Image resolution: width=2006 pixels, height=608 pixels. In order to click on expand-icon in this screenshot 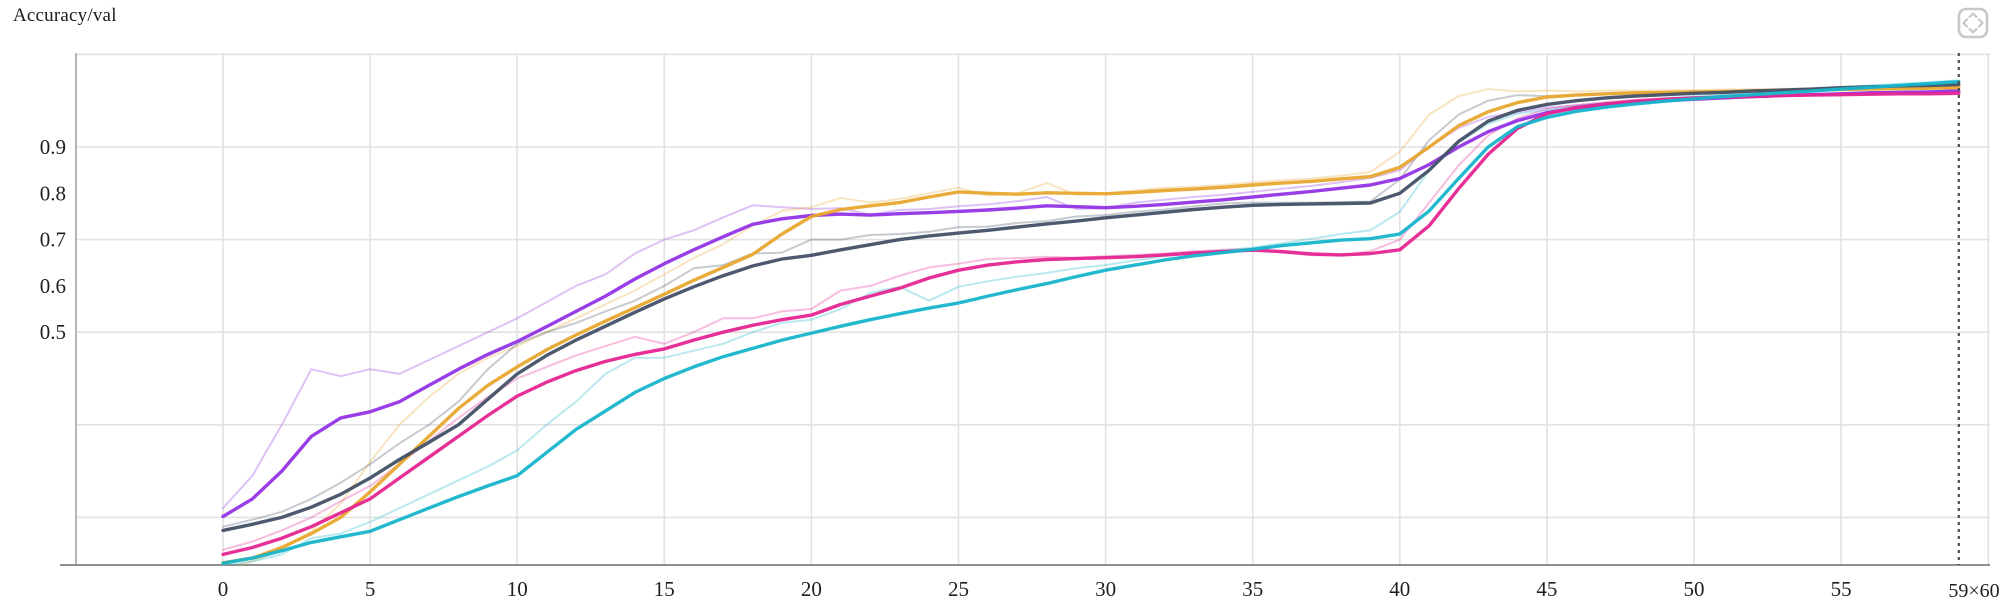, I will do `click(1973, 23)`.